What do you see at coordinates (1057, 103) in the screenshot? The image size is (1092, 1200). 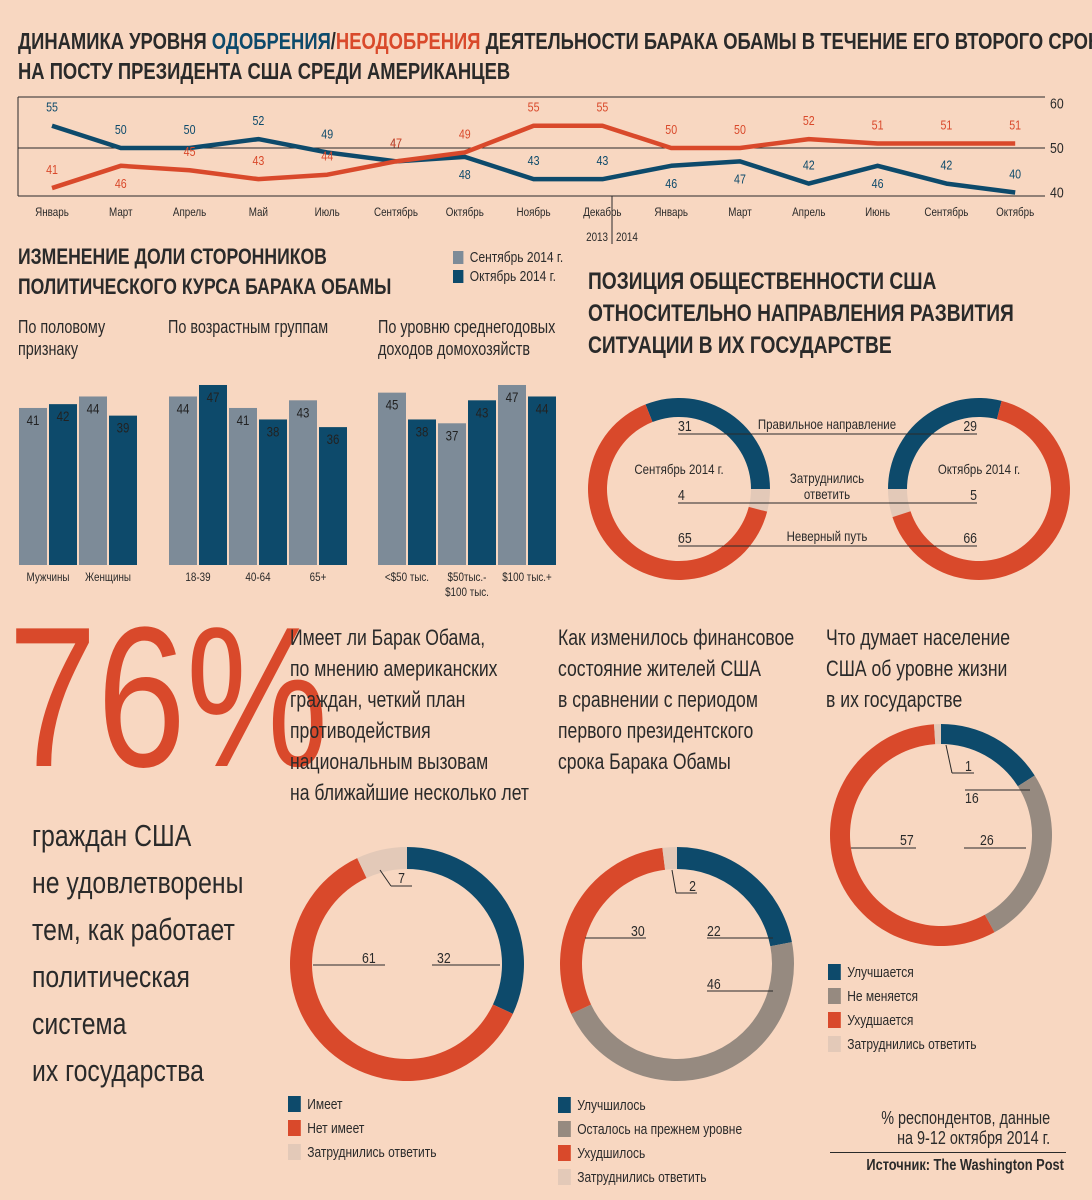 I see `y-tick-label: 60` at bounding box center [1057, 103].